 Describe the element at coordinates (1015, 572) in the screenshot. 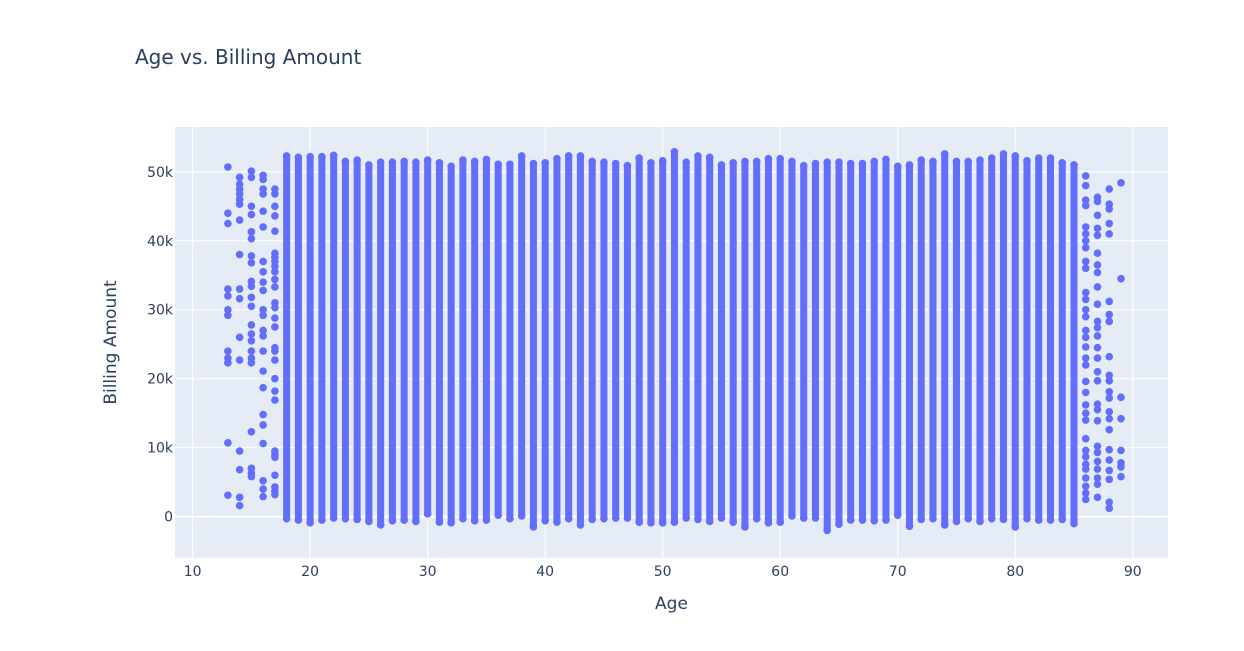

I see `x-tick-label: 80` at that location.